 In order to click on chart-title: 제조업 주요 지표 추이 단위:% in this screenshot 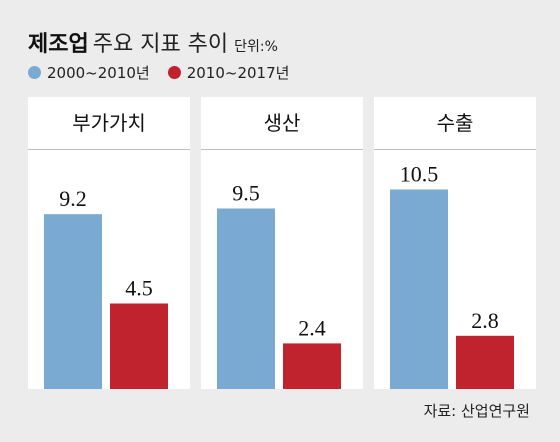, I will do `click(153, 42)`.